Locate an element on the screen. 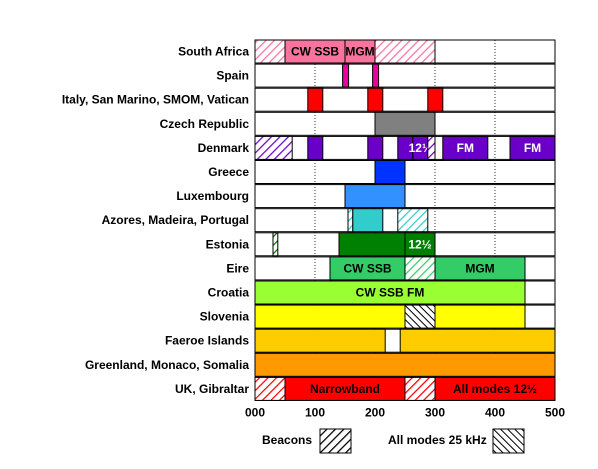 The width and height of the screenshot is (598, 469). country-label: Greece is located at coordinates (228, 172).